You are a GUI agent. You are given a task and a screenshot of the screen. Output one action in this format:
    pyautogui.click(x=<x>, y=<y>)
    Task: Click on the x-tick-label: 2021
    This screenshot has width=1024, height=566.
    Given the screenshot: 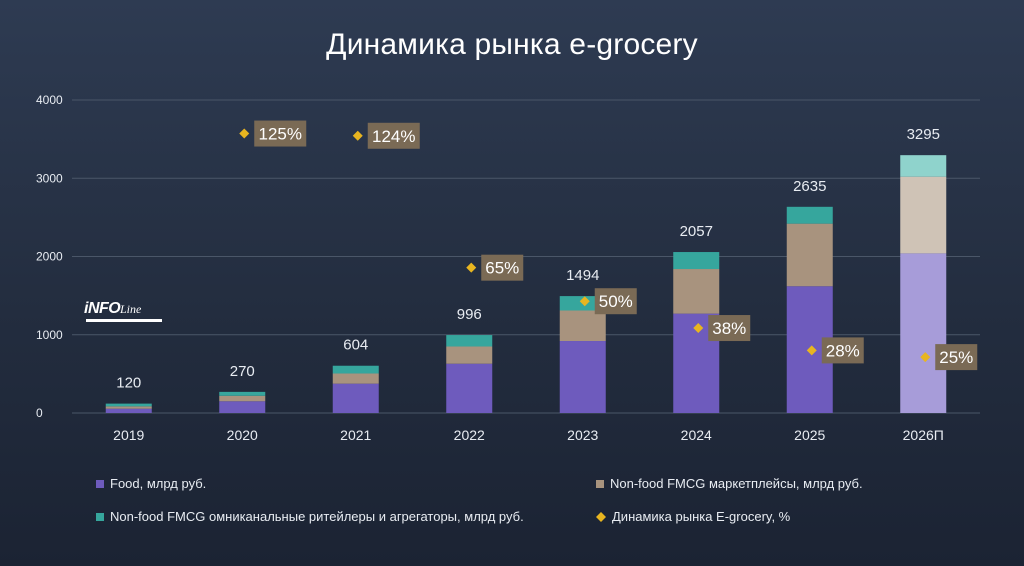 What is the action you would take?
    pyautogui.click(x=355, y=435)
    